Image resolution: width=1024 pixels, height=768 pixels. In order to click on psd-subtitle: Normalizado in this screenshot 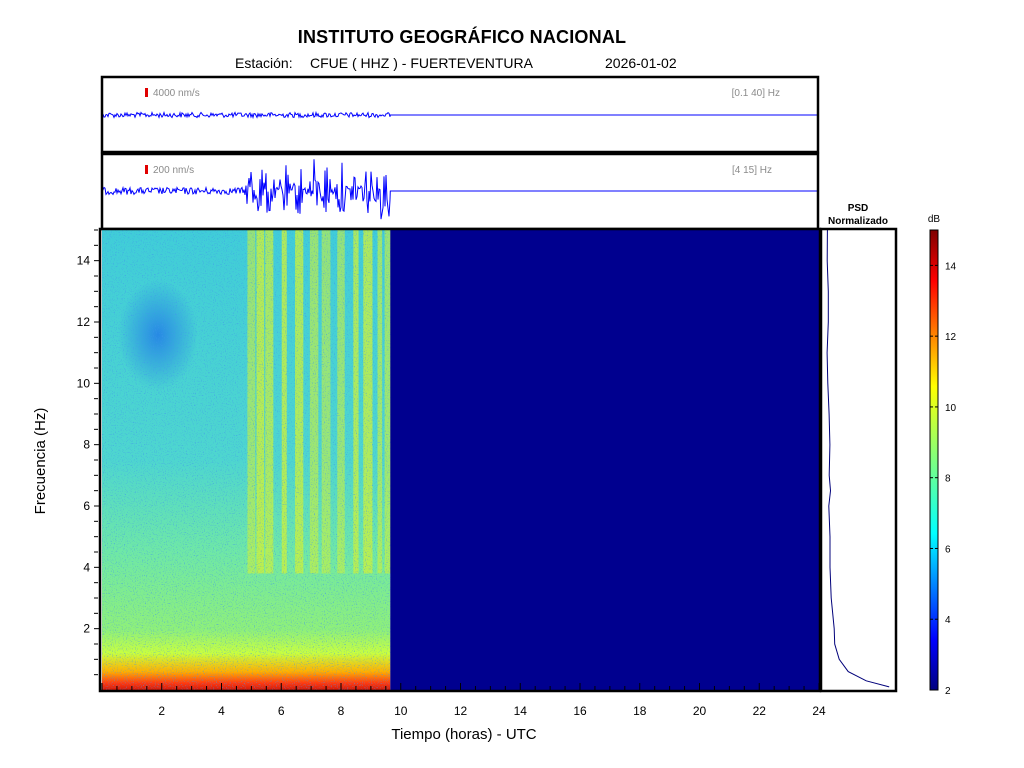, I will do `click(858, 221)`.